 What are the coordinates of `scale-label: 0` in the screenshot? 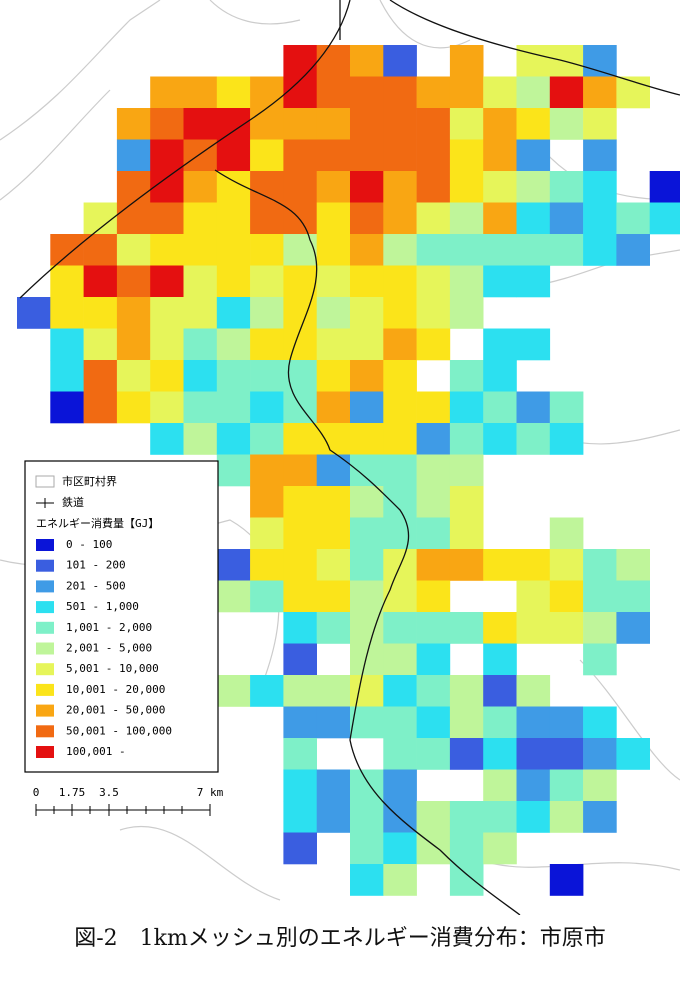 It's located at (36, 792).